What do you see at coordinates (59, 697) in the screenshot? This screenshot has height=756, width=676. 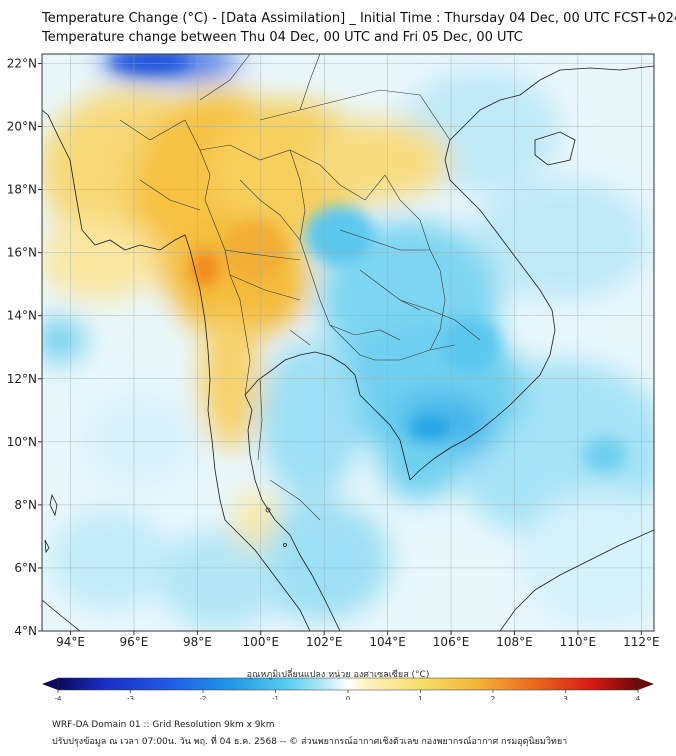 I see `colorbar-tick-label: -4` at bounding box center [59, 697].